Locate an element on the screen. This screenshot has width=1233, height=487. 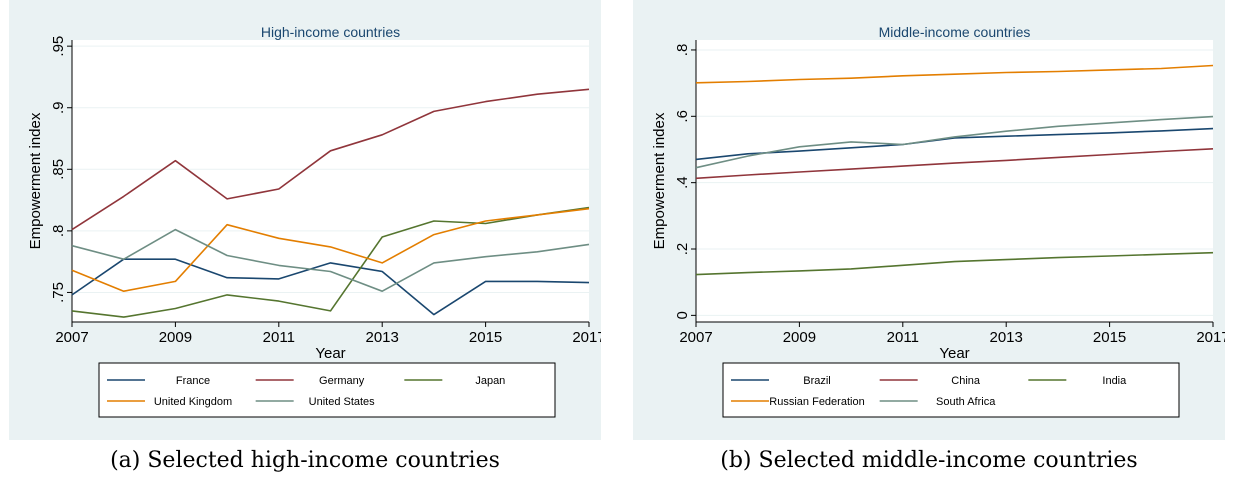
chart-a-series-line-germany is located at coordinates (330, 159).